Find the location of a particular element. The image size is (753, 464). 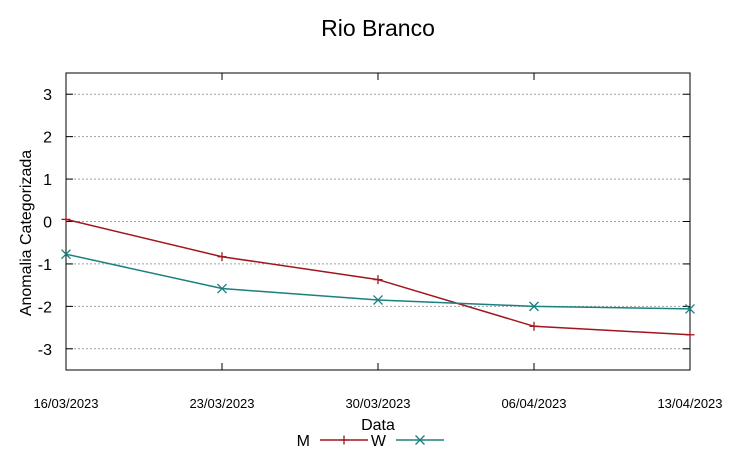

legend-label: M is located at coordinates (303, 441).